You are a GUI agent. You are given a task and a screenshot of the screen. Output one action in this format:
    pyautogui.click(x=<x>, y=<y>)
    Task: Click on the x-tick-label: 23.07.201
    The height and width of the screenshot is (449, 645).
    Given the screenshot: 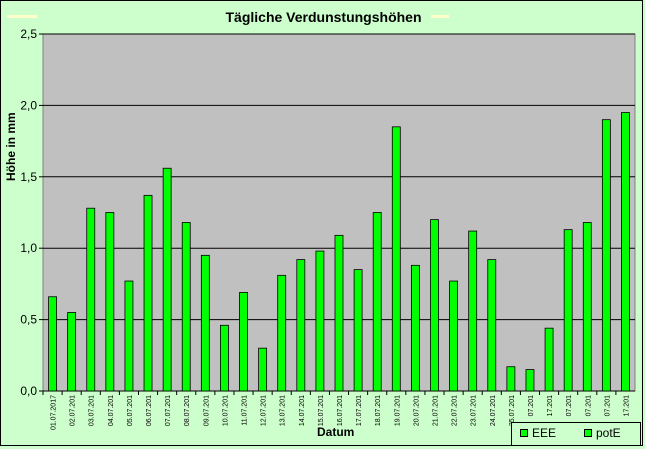 What is the action you would take?
    pyautogui.click(x=474, y=410)
    